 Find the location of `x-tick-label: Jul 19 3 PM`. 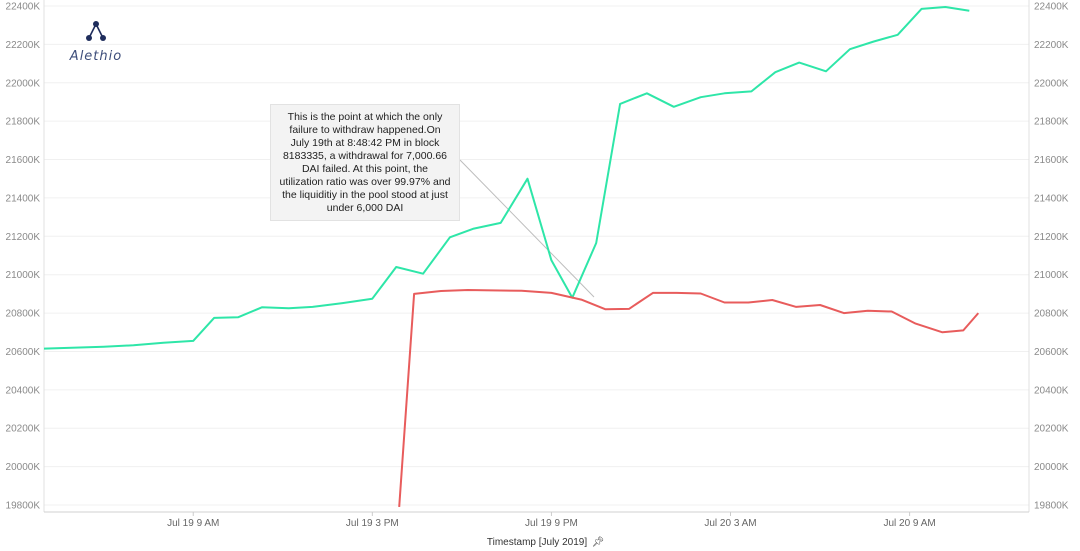

x-tick-label: Jul 19 3 PM is located at coordinates (372, 523).